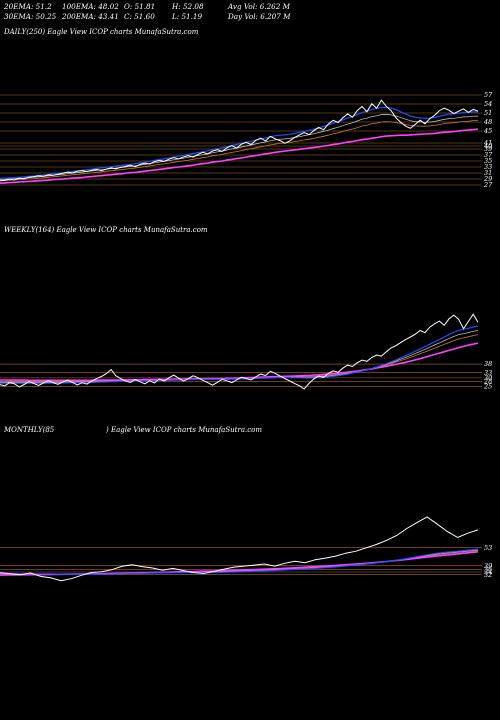  What do you see at coordinates (488, 373) in the screenshot?
I see `weekly-tick-label: 33` at bounding box center [488, 373].